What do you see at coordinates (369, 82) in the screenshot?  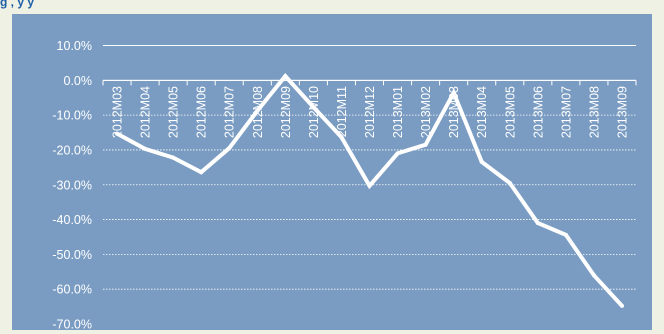 I see `x-axis` at bounding box center [369, 82].